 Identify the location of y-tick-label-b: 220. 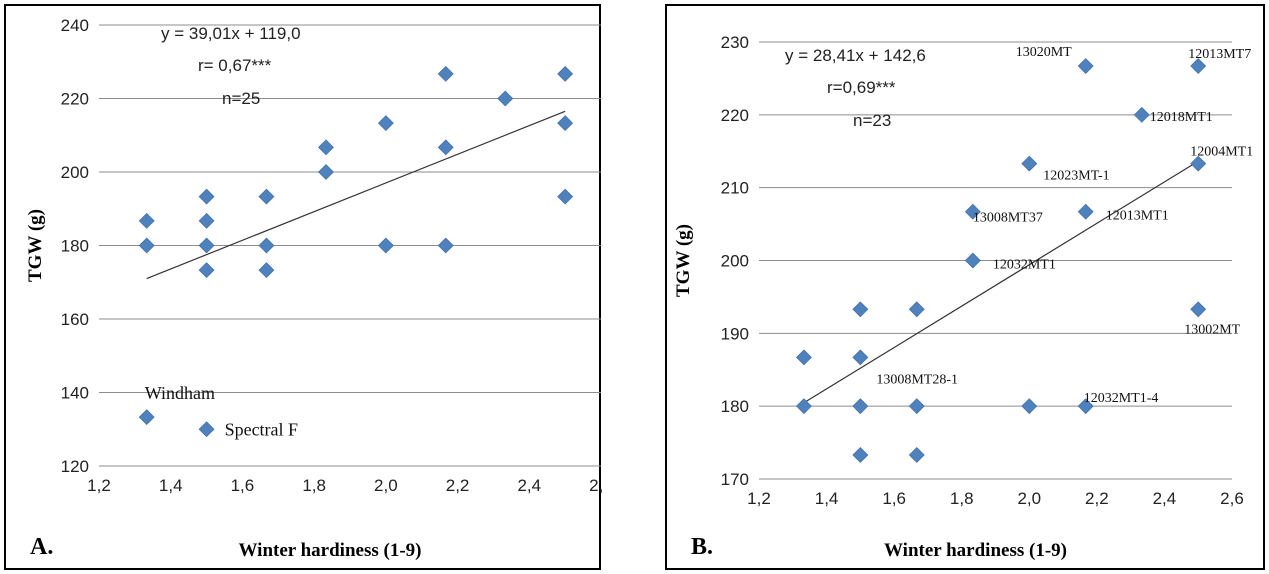
(735, 115).